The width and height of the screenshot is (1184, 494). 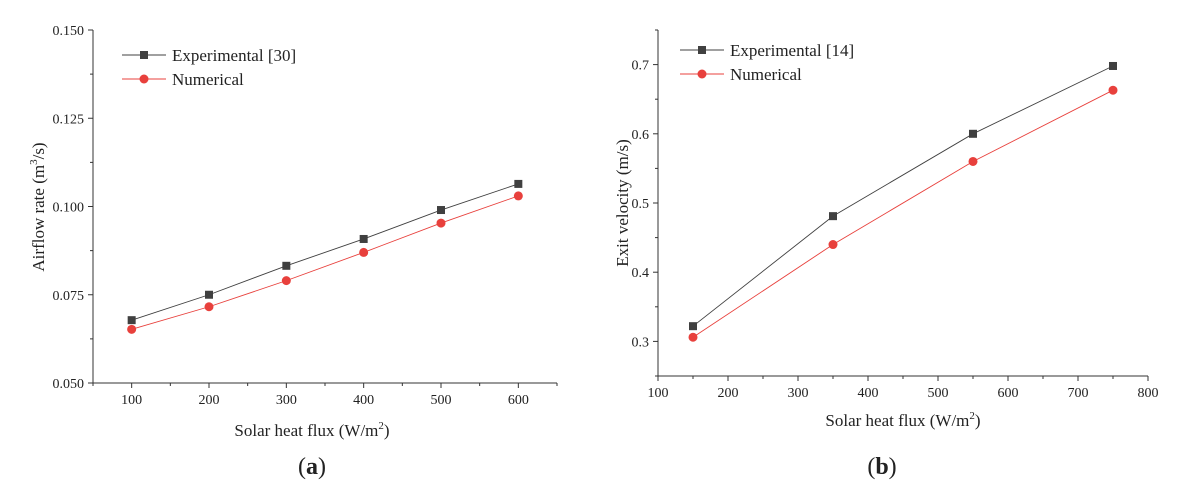 I want to click on chart-a-legend-item-0: Experimental [30], so click(x=209, y=55).